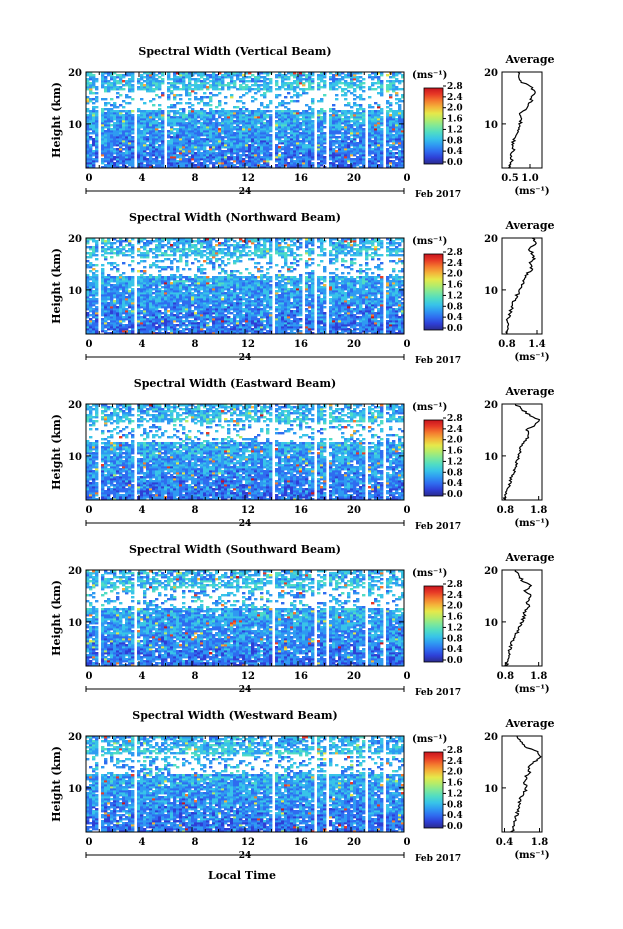  I want to click on average-y-tick-label: 10, so click(491, 125).